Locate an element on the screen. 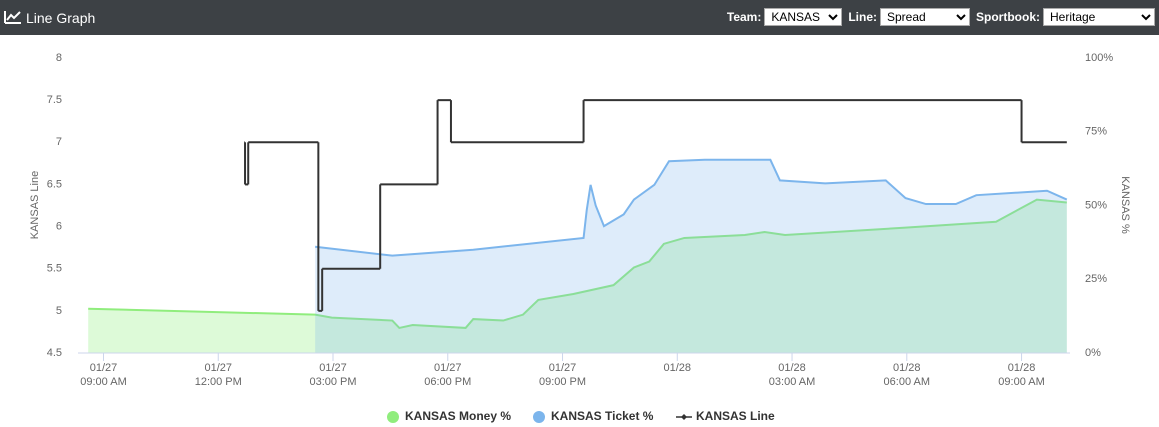  y-tick-label: 6 is located at coordinates (59, 226).